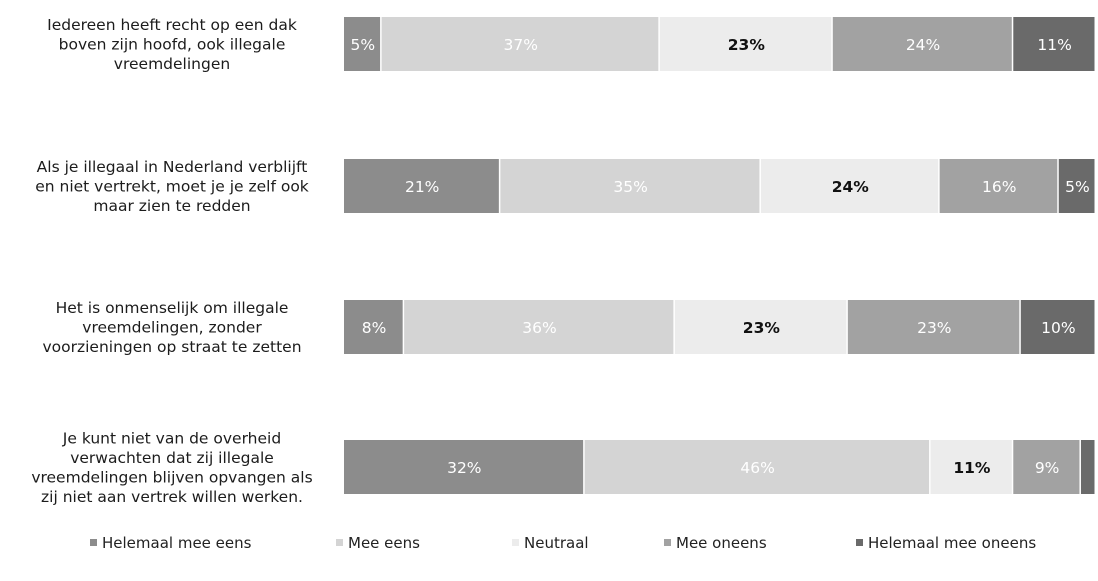  I want to click on legend-label: Helemaal mee eens, so click(177, 543).